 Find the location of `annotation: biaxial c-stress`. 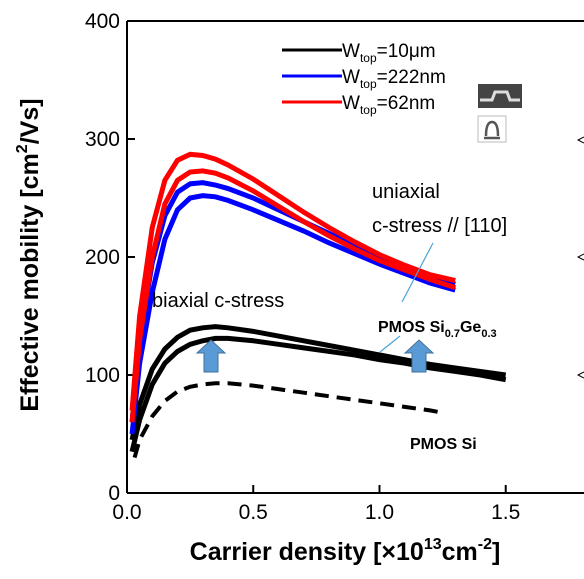

annotation: biaxial c-stress is located at coordinates (218, 301).